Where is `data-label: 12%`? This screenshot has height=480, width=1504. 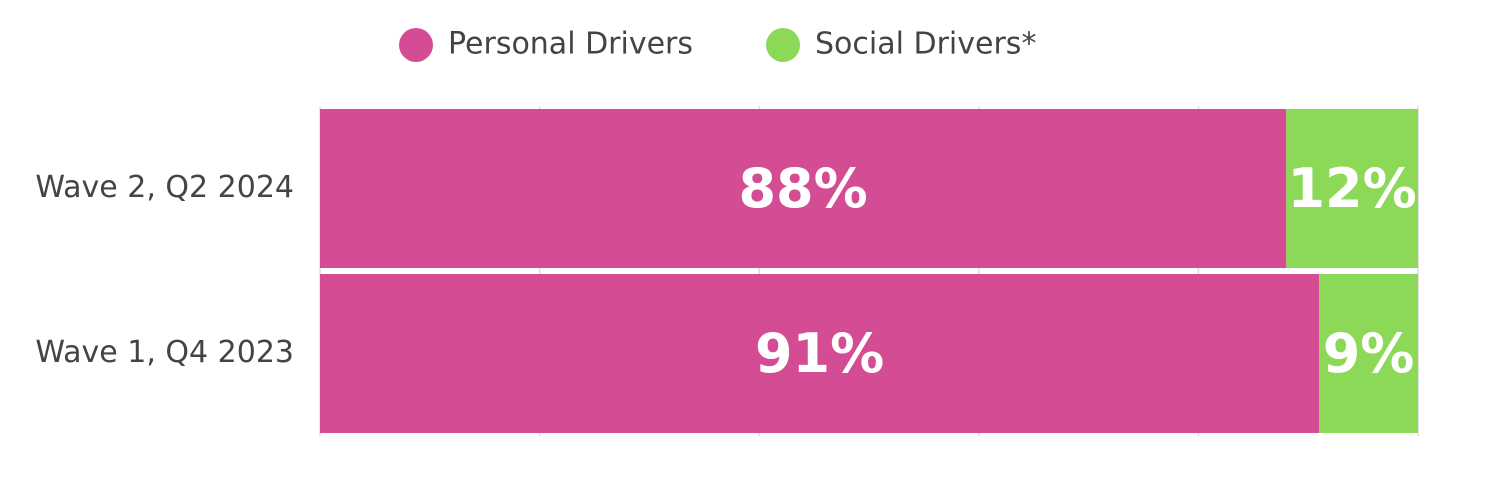
data-label: 12% is located at coordinates (1351, 188).